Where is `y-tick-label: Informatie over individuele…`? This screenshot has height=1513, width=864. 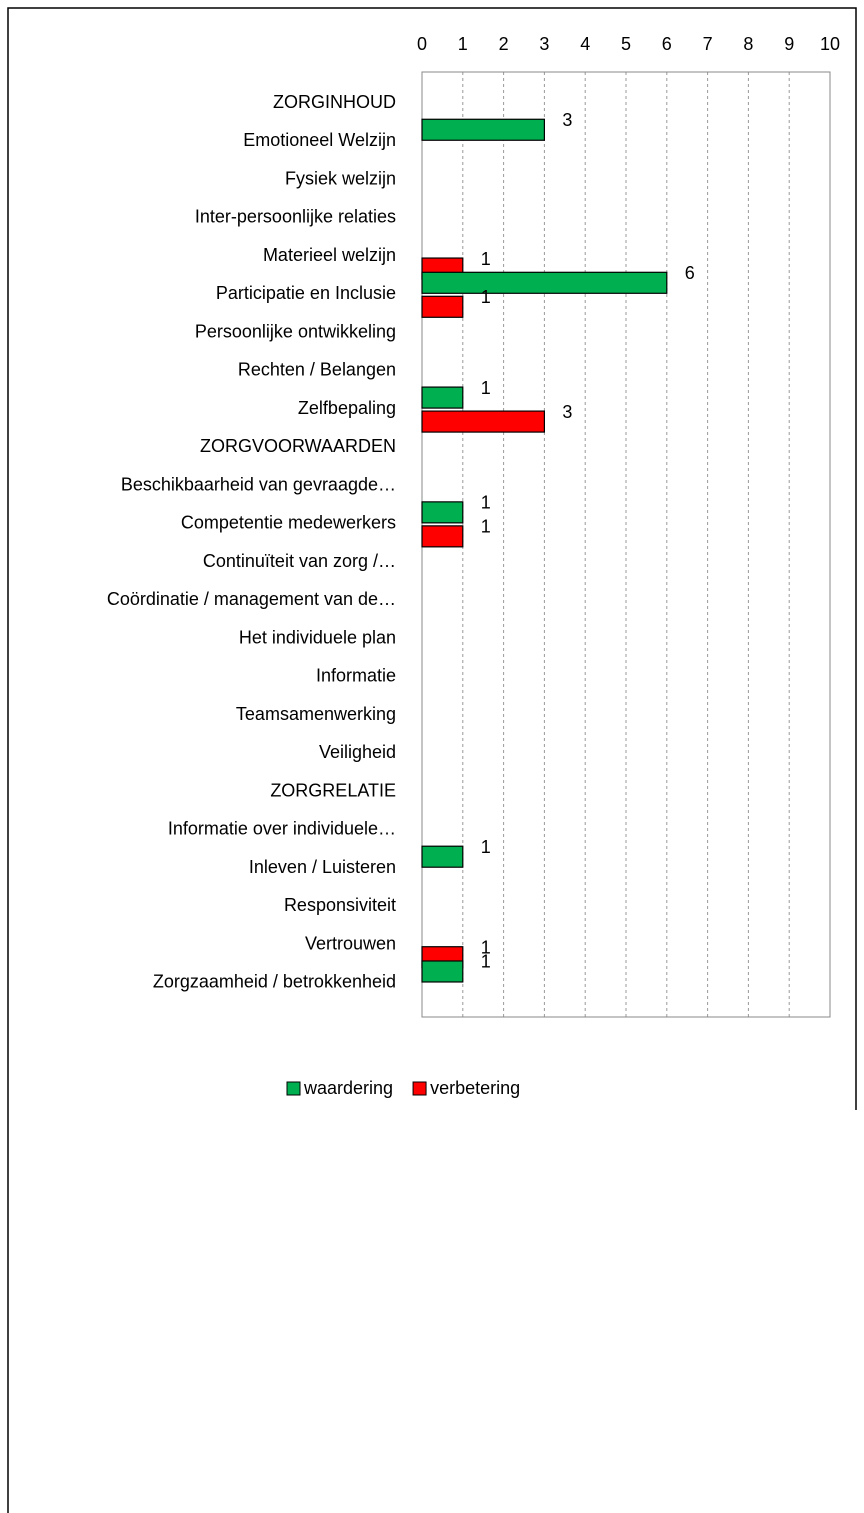
y-tick-label: Informatie over individuele… is located at coordinates (282, 829).